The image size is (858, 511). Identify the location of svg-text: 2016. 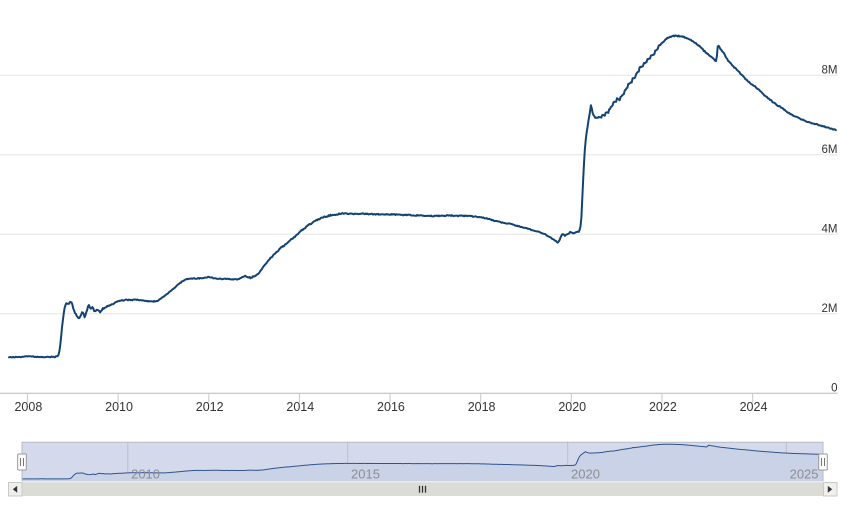
(391, 407).